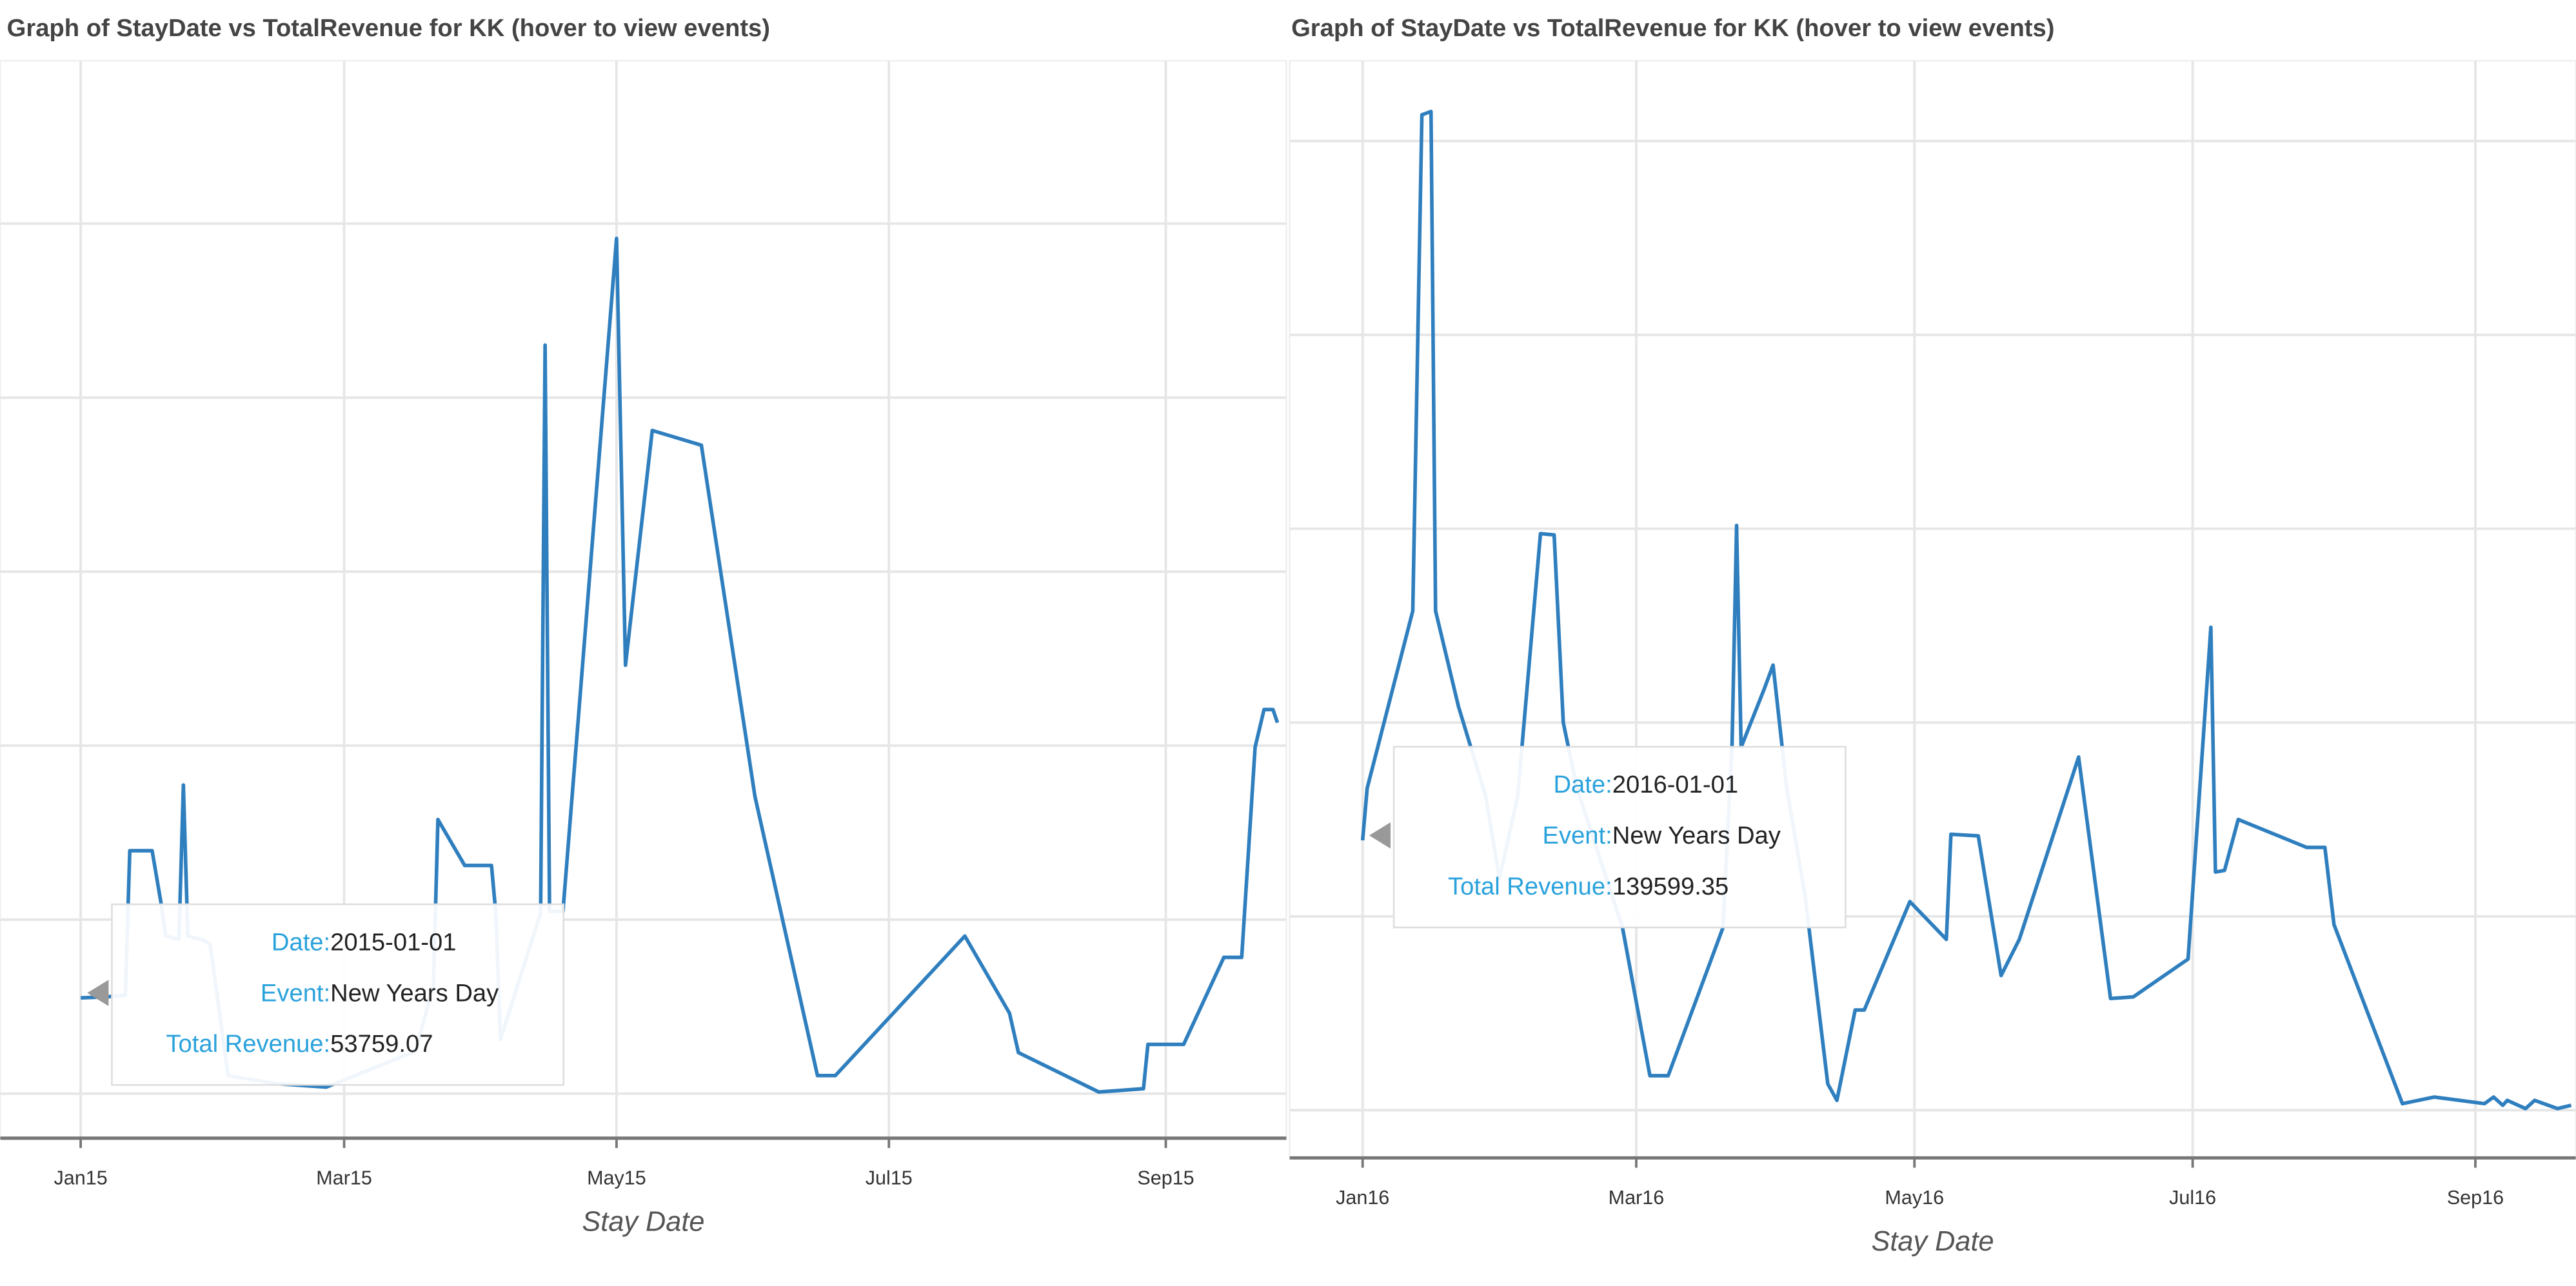 The image size is (2576, 1286). What do you see at coordinates (393, 942) in the screenshot?
I see `tooltip-value: 2015-01-01` at bounding box center [393, 942].